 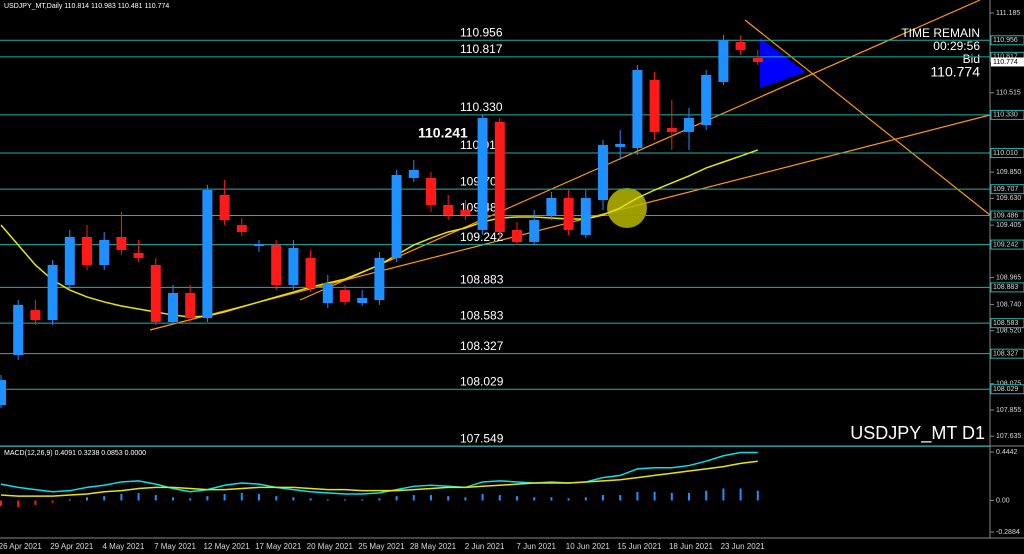 I want to click on trendline, so click(x=867, y=117).